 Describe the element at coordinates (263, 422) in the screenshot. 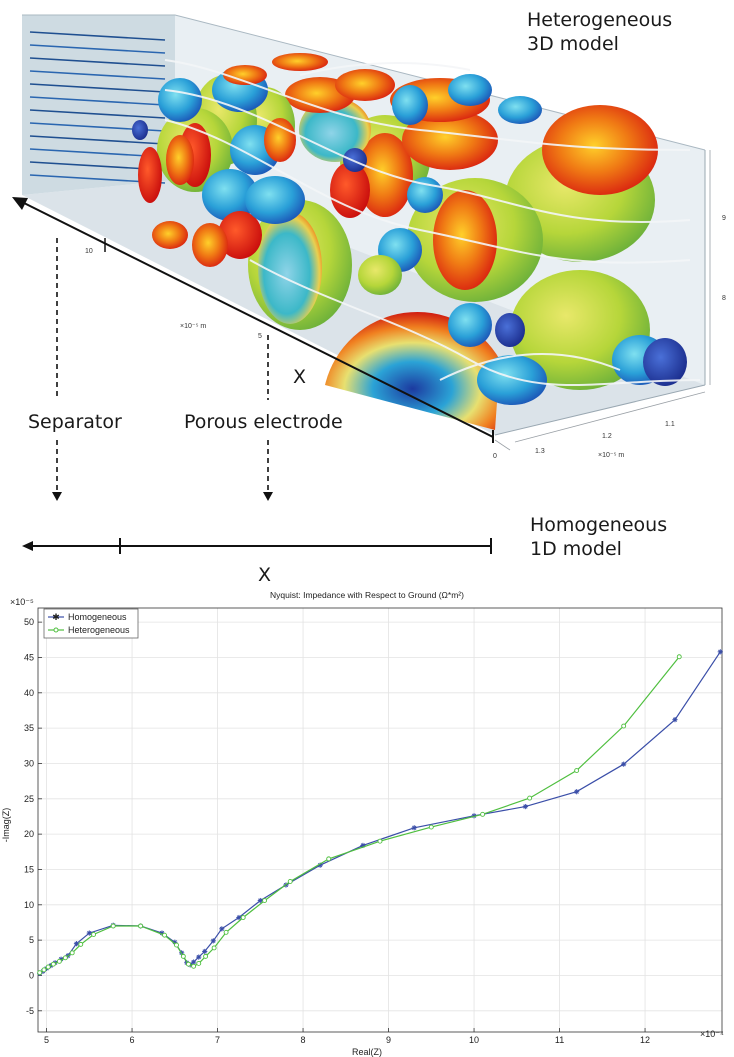

I see `porous-electrode-label: Porous electrode` at that location.